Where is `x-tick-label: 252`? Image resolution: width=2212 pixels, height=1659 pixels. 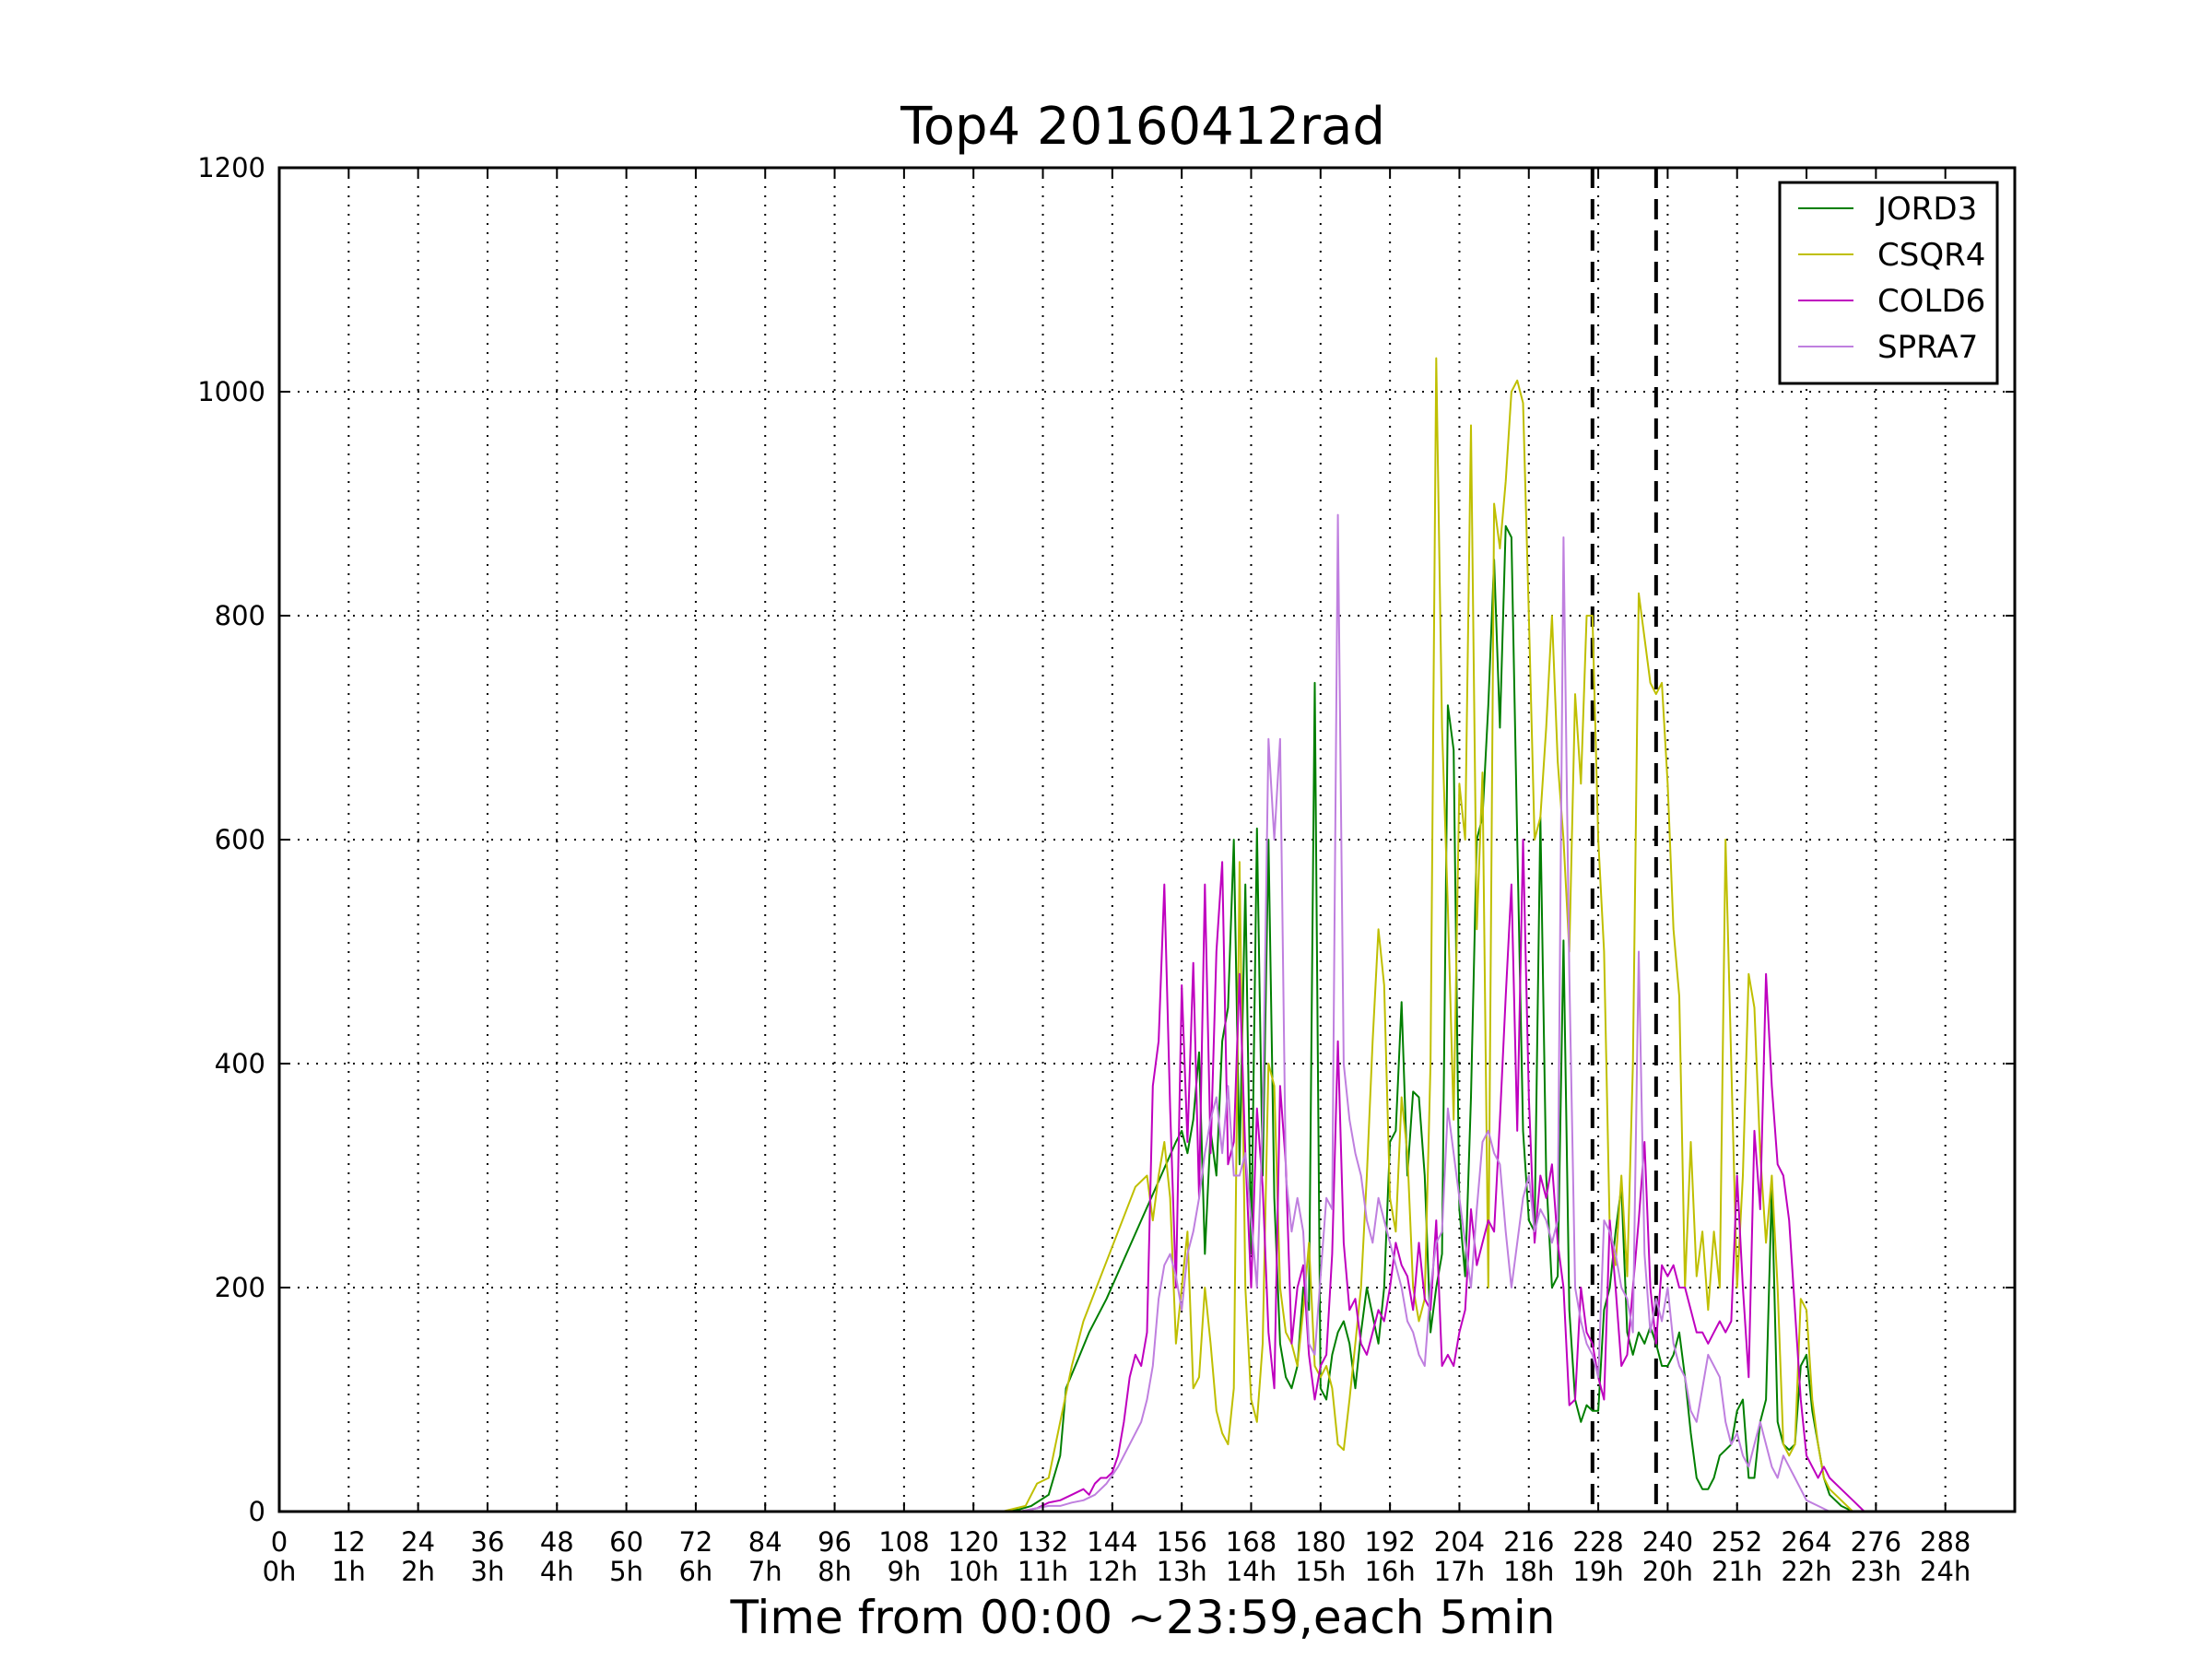 x-tick-label: 252 is located at coordinates (1737, 1542).